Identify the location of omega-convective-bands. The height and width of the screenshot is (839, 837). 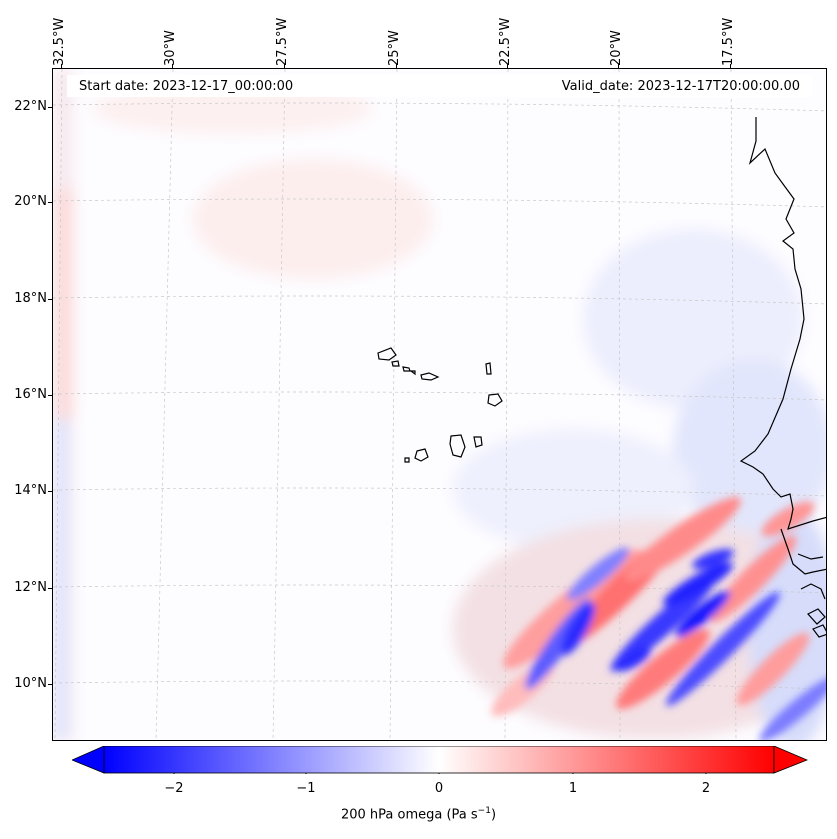
(658, 618).